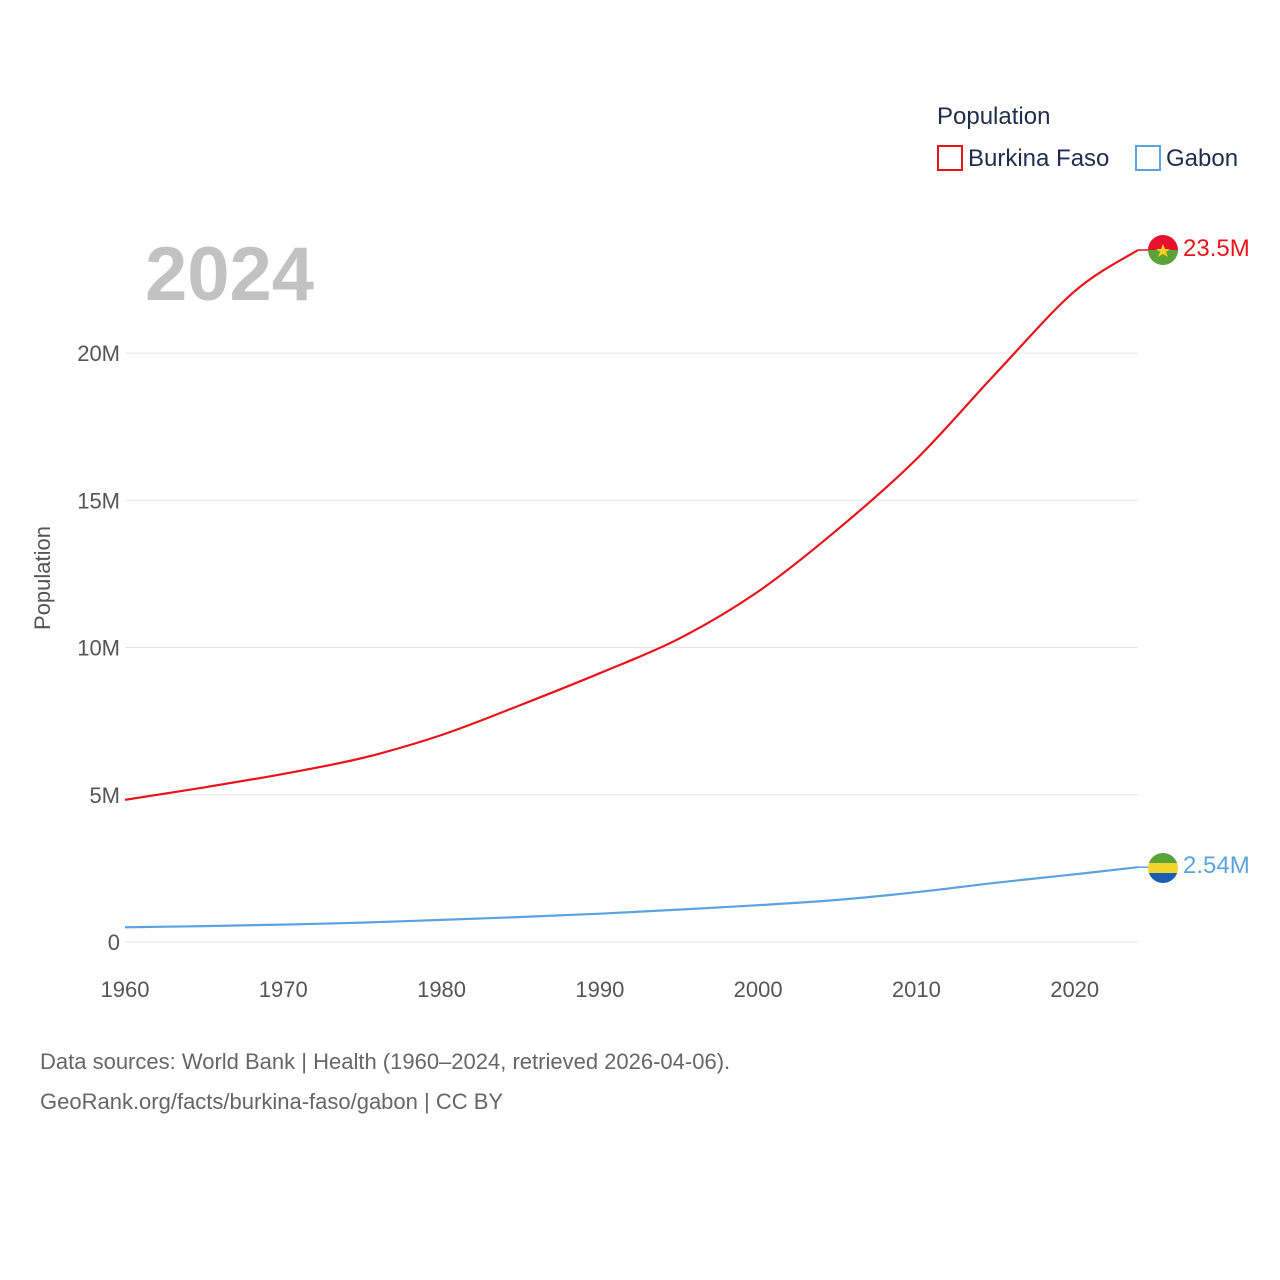 This screenshot has width=1280, height=1280. Describe the element at coordinates (950, 158) in the screenshot. I see `legend-swatch-burkina-faso` at that location.